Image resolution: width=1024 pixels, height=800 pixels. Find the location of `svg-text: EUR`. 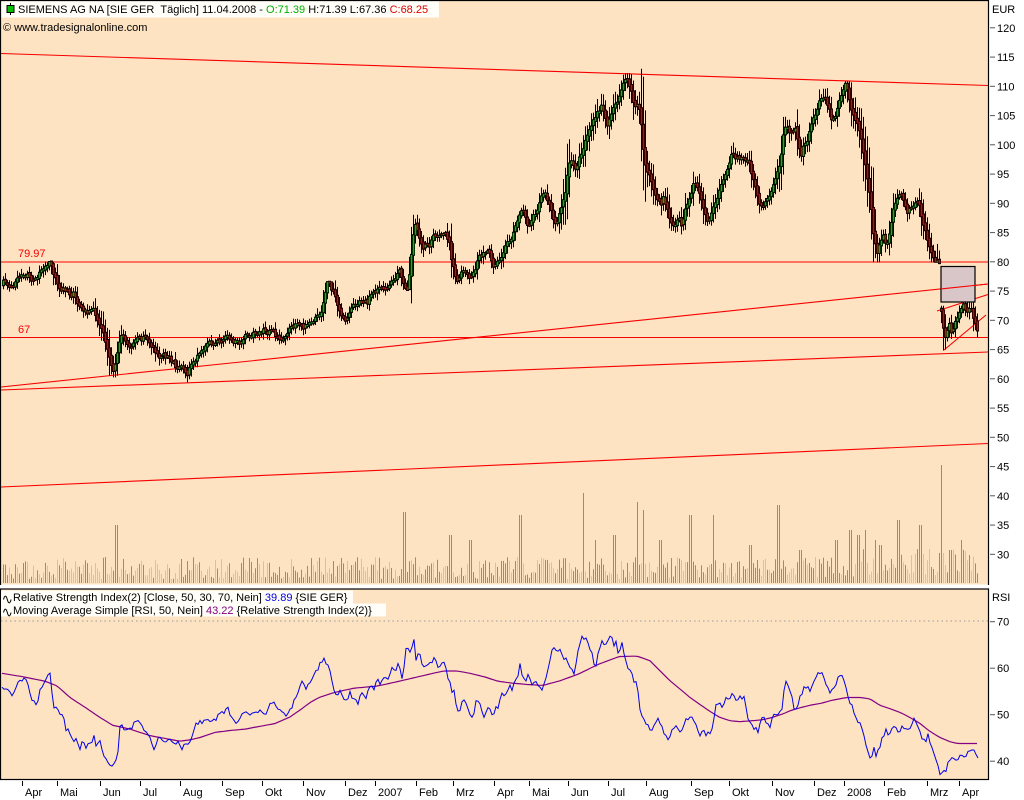

svg-text: EUR is located at coordinates (1003, 10).